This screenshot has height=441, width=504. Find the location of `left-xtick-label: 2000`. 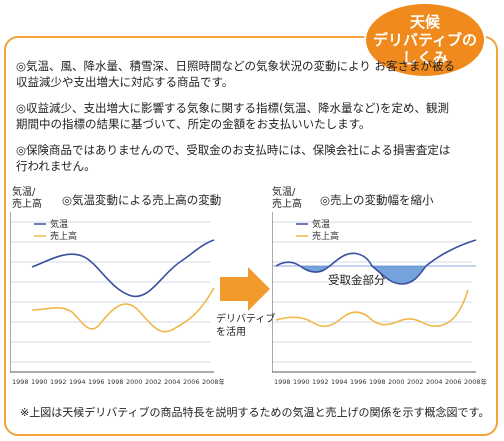

left-xtick-label: 2000 is located at coordinates (134, 382).